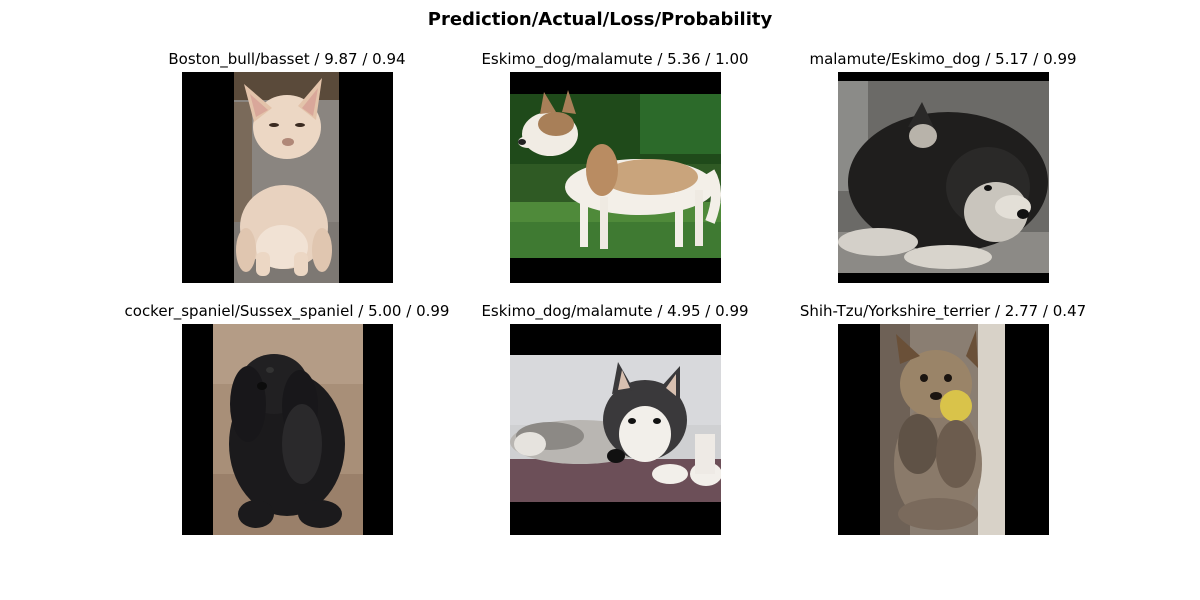  I want to click on panel-5-image, so click(615, 429).